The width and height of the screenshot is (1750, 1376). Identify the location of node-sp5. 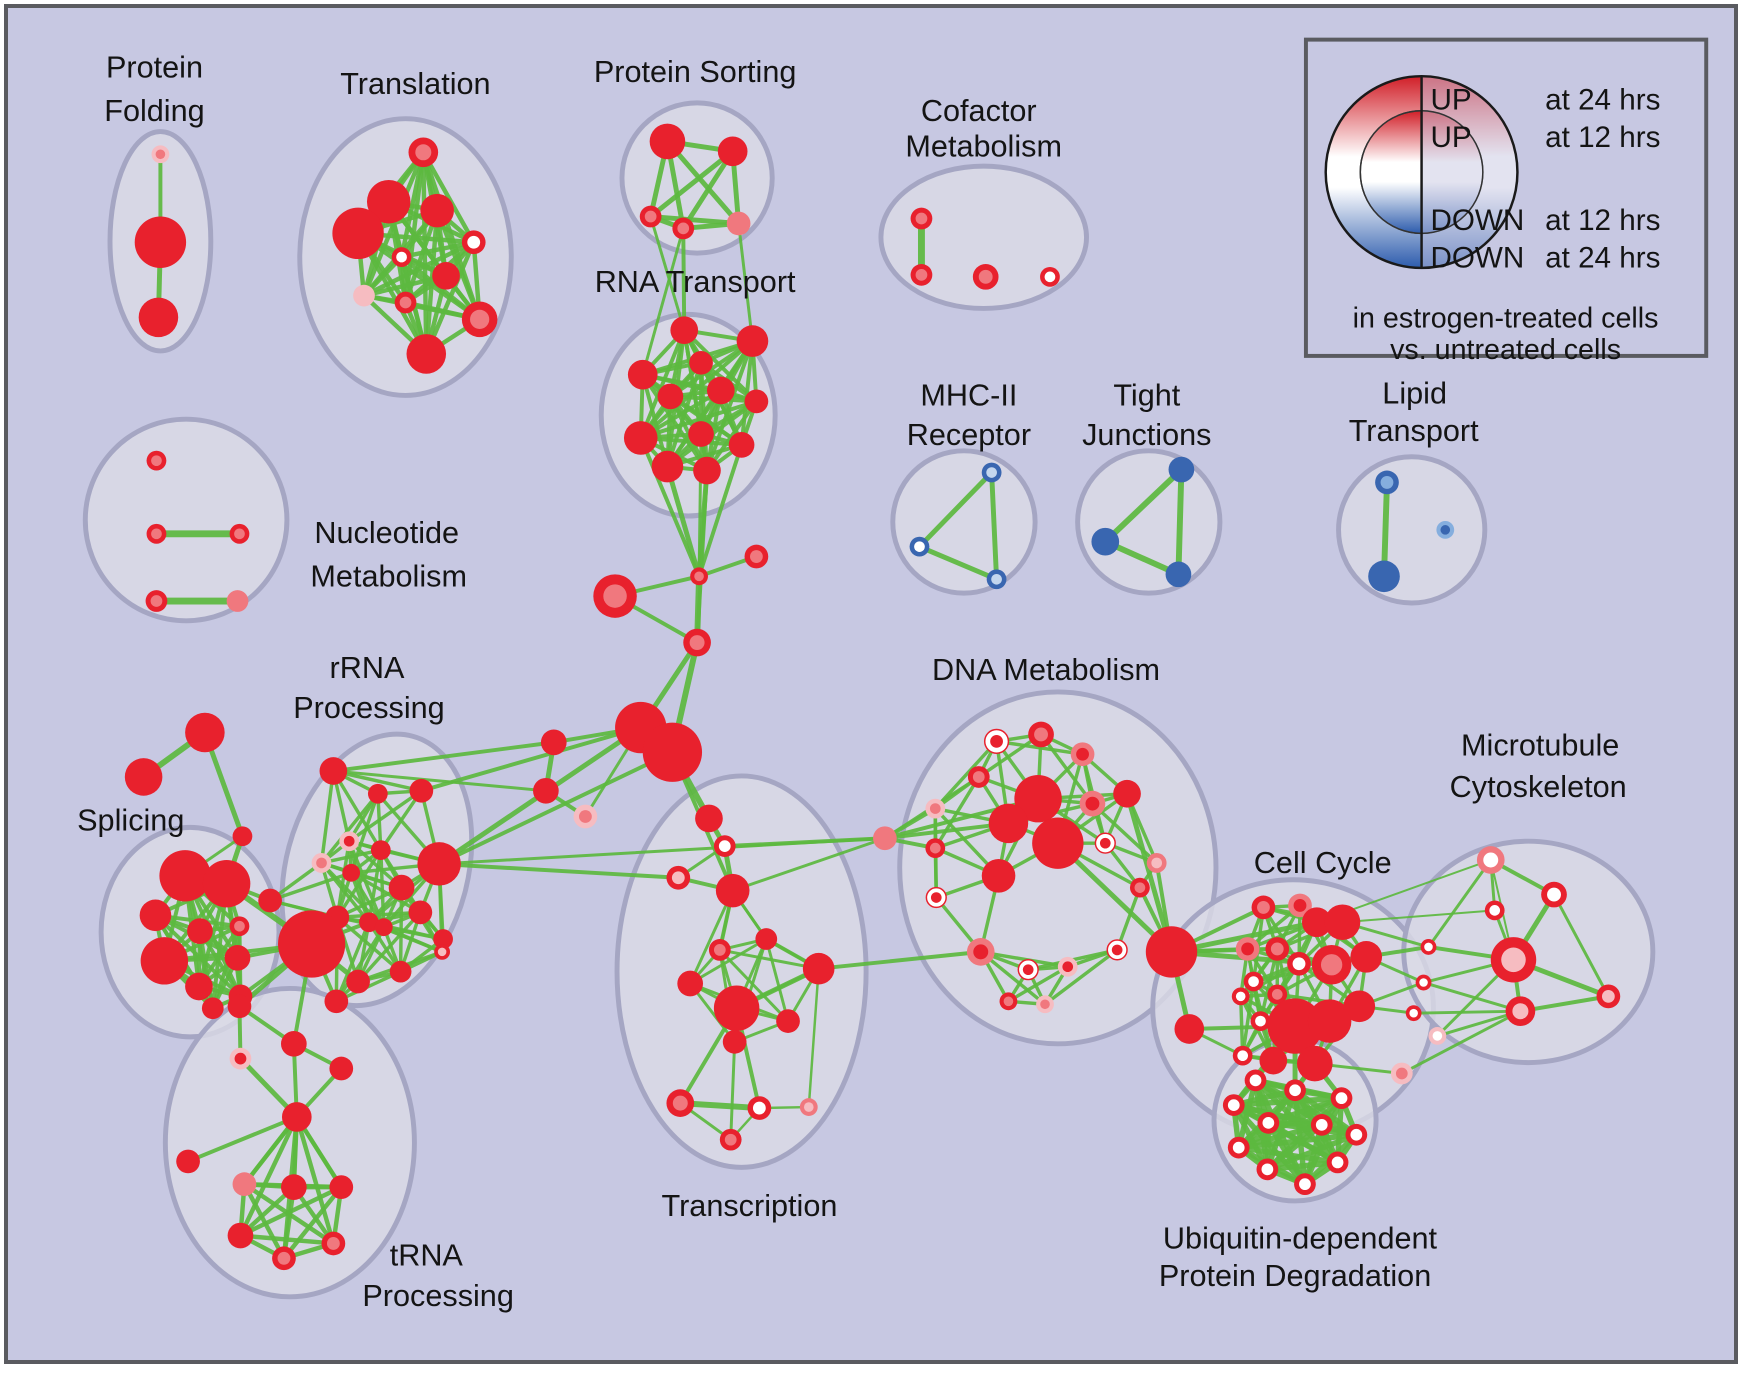
(239, 926).